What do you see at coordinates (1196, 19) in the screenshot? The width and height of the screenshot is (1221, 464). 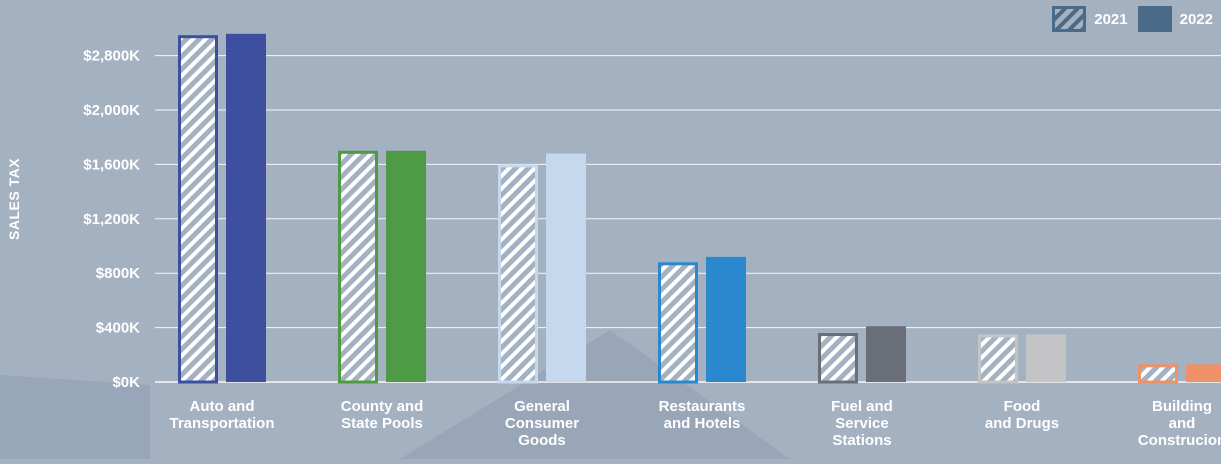 I see `legend-label-2022: 2022` at bounding box center [1196, 19].